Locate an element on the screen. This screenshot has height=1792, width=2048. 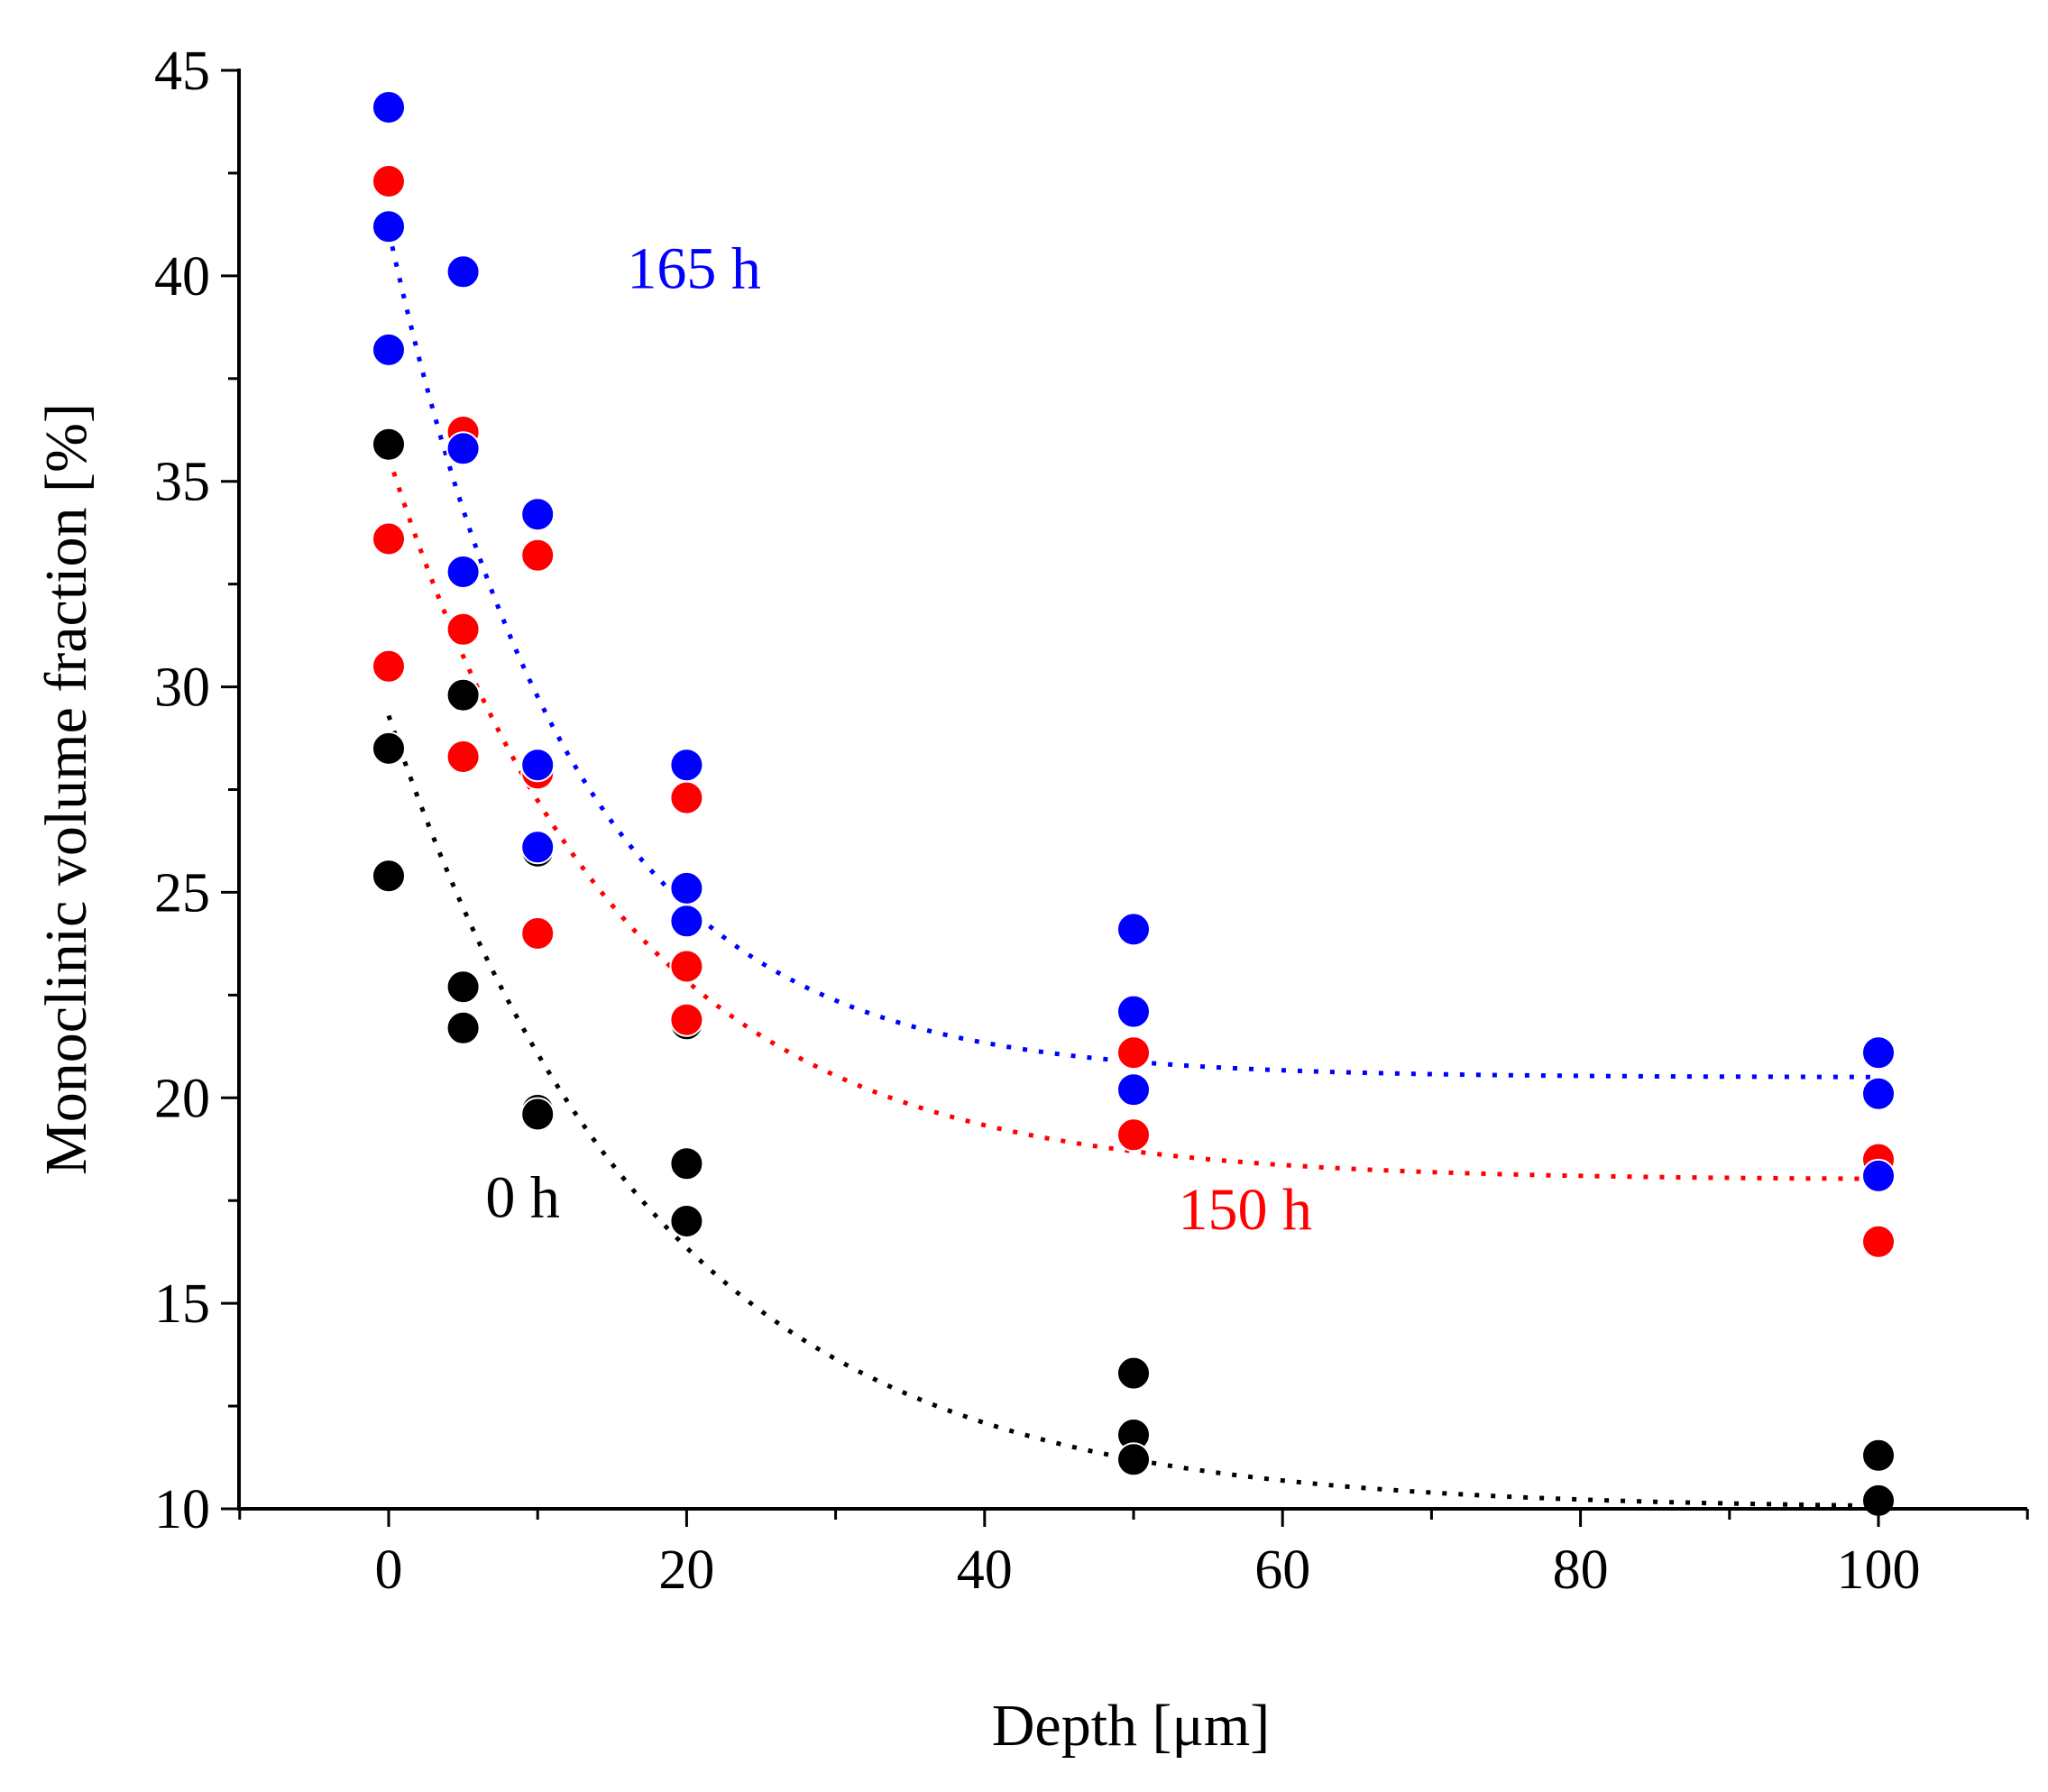
y-tick-label: 10 is located at coordinates (182, 1509).